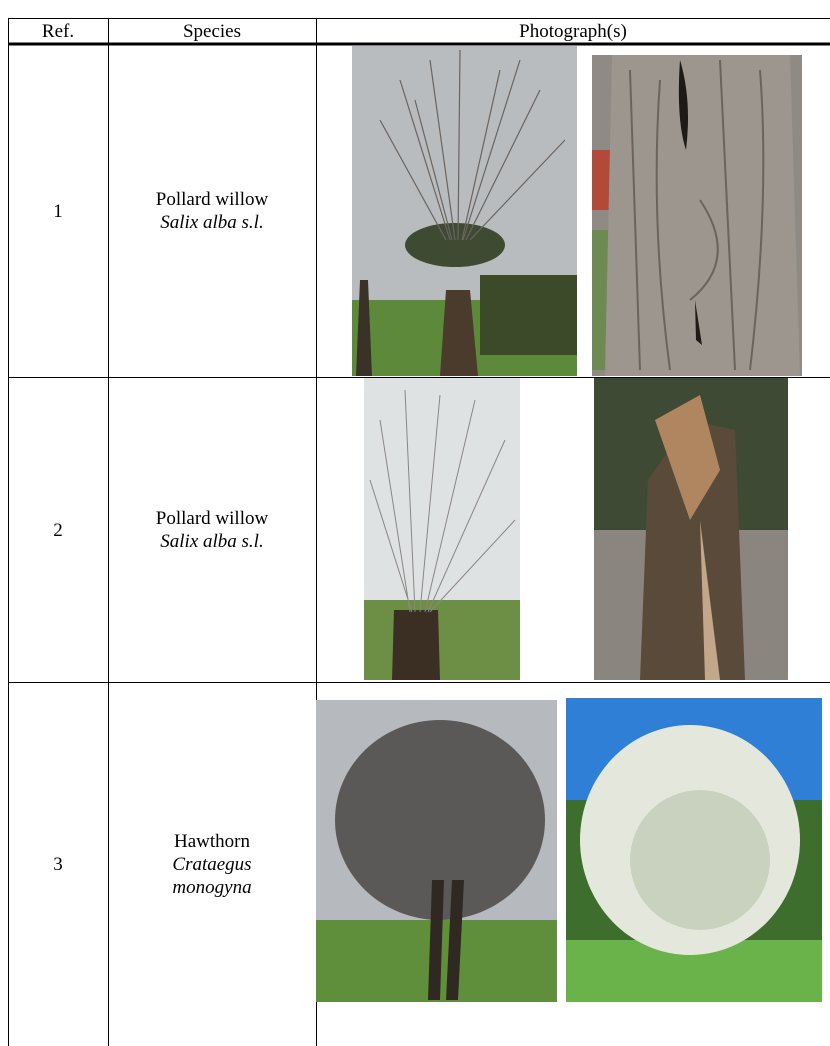  What do you see at coordinates (58, 31) in the screenshot?
I see `header-cell: Ref.` at bounding box center [58, 31].